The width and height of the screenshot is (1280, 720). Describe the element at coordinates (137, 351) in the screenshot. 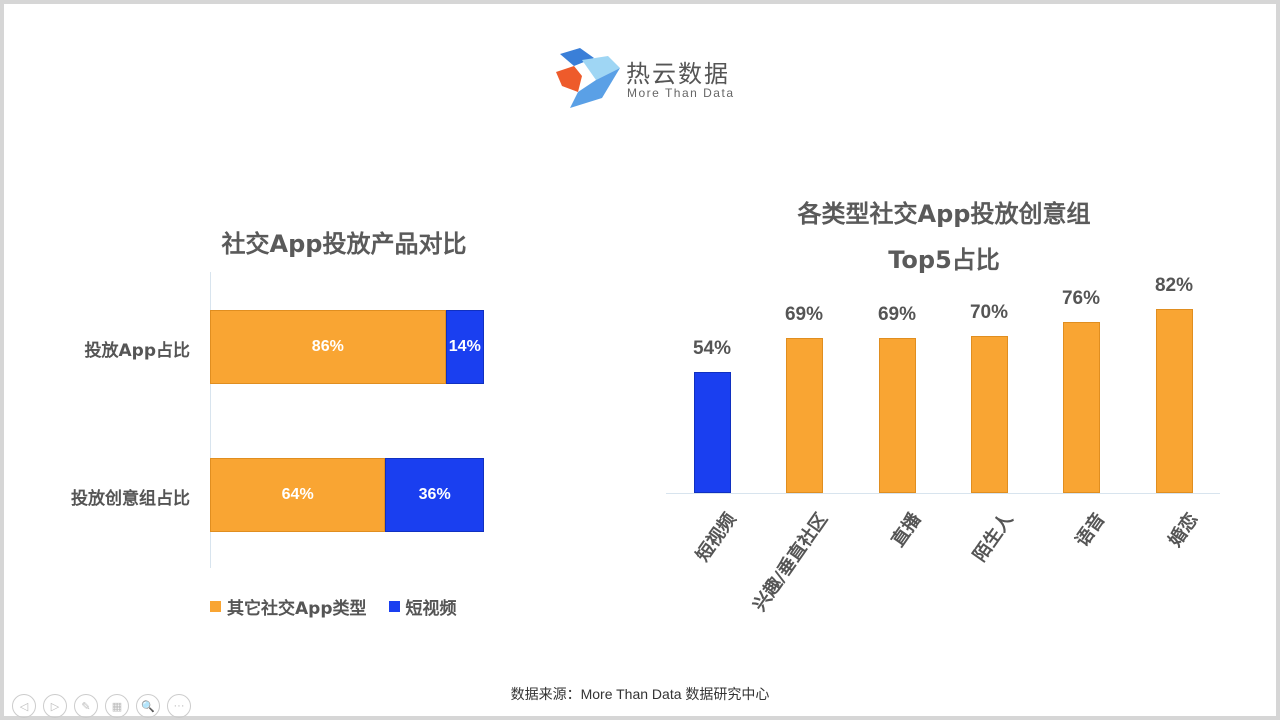

I see `category-label: 投放App占比` at that location.